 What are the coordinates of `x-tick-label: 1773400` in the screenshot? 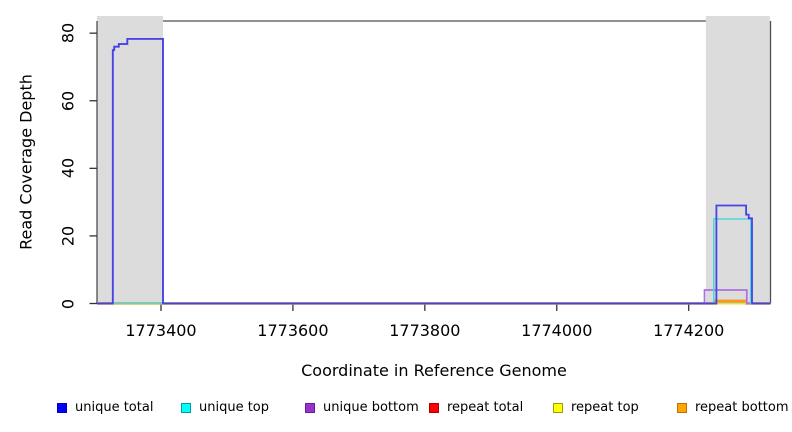 It's located at (161, 330).